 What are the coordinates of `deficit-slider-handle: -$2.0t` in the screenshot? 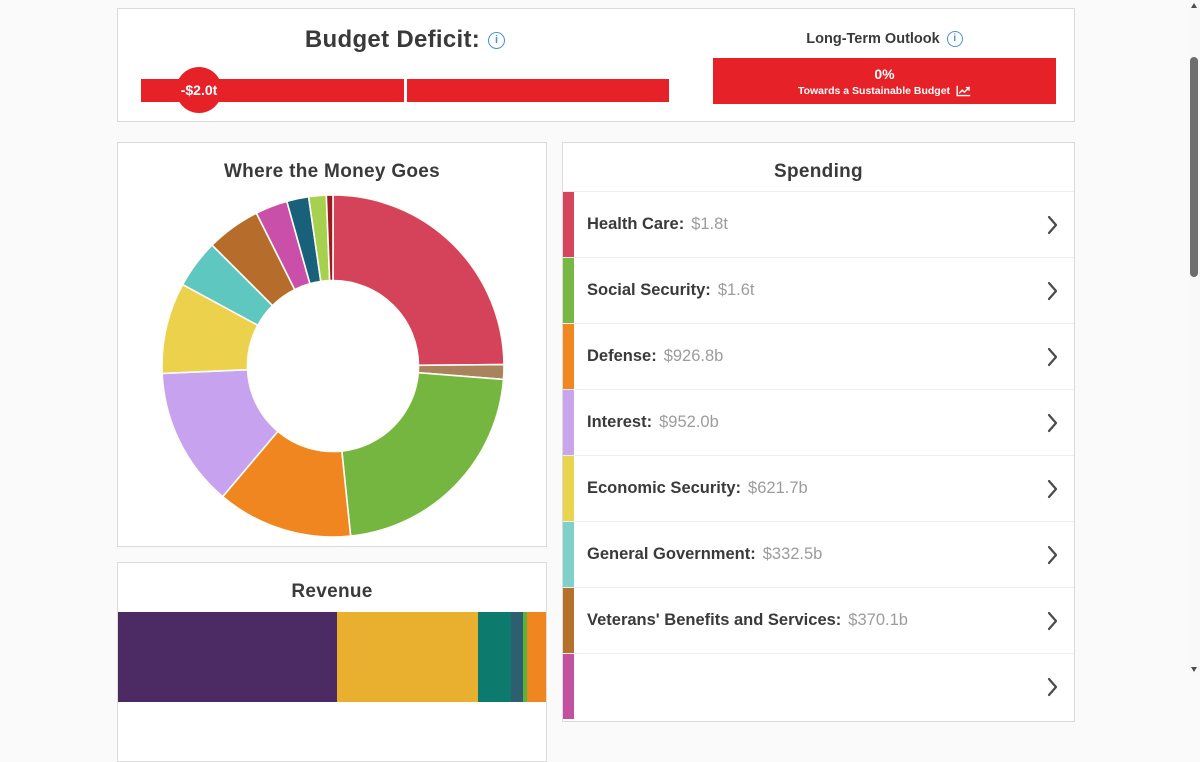 It's located at (199, 90).